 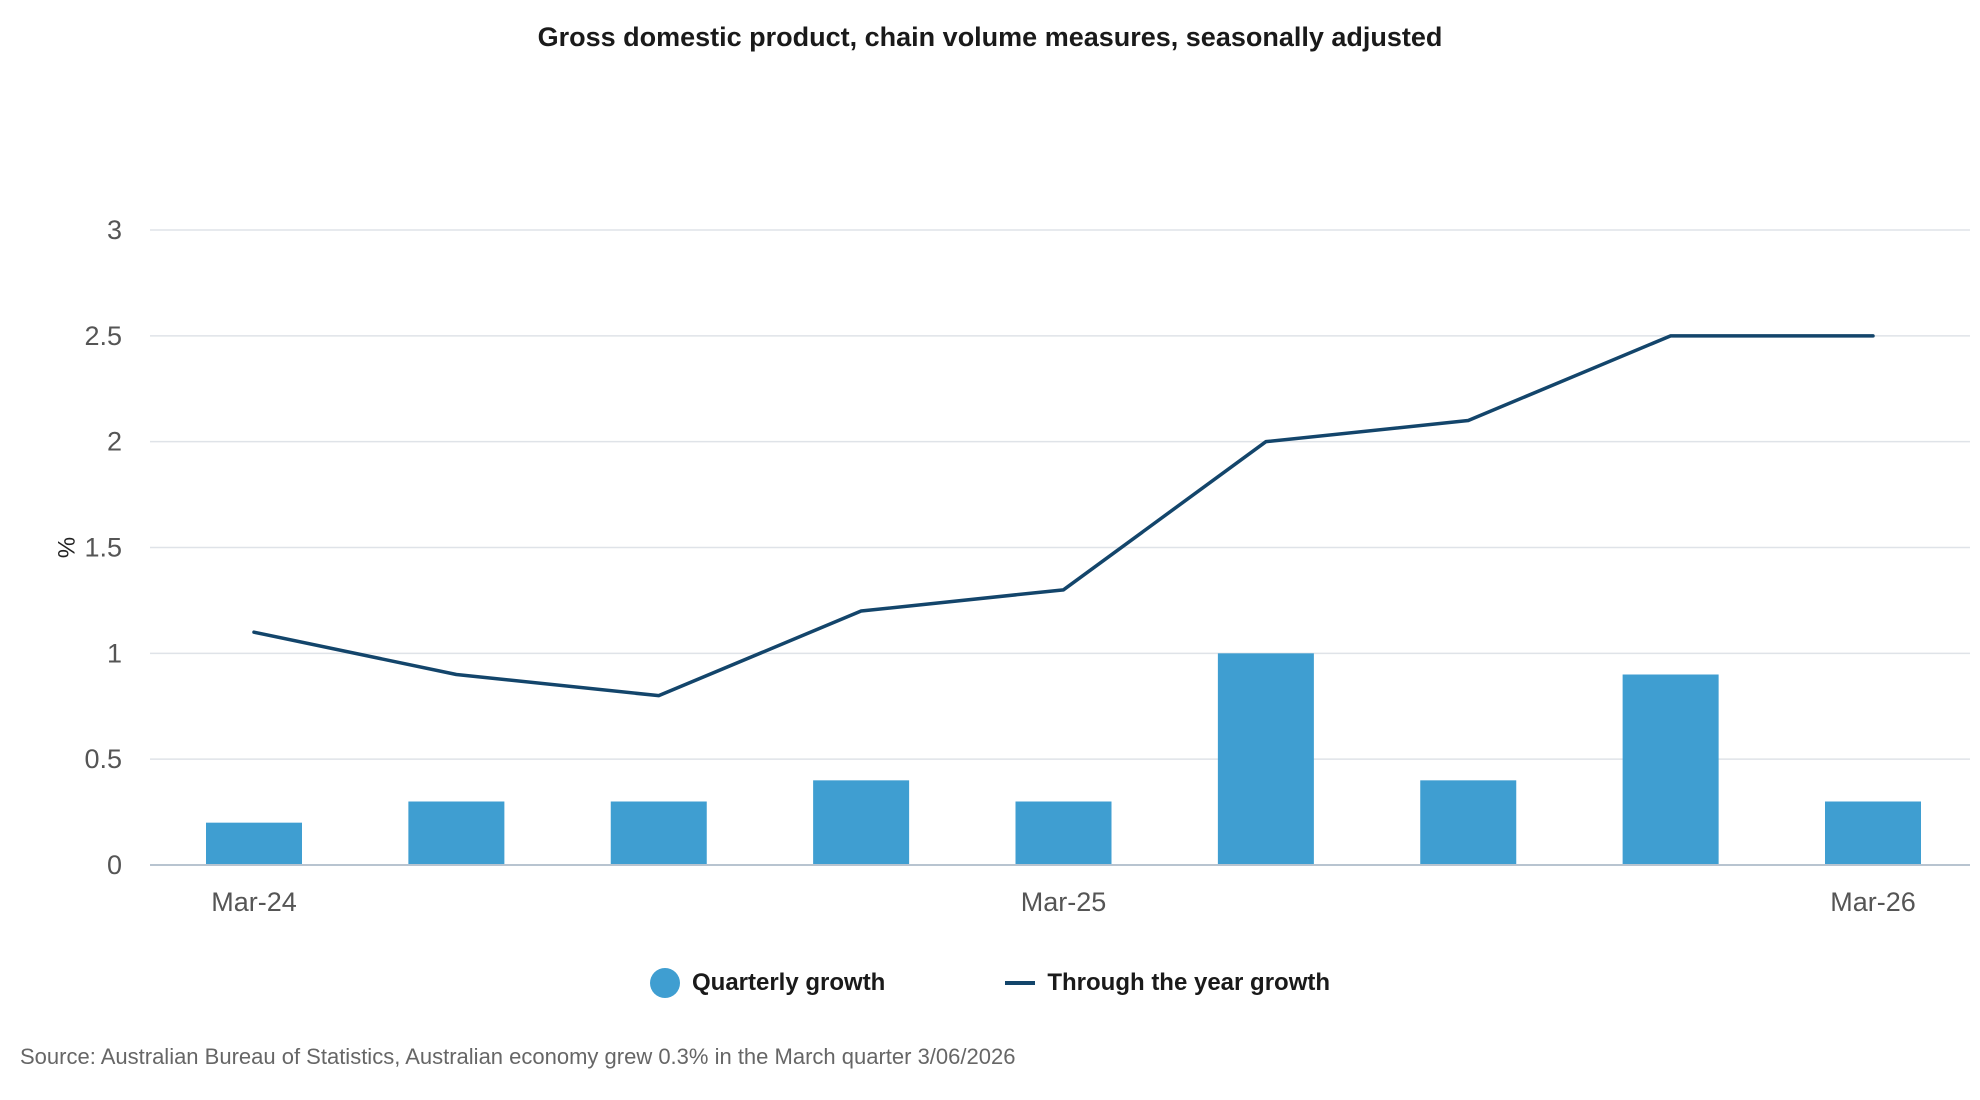 I want to click on y-axis-label: %, so click(x=65, y=547).